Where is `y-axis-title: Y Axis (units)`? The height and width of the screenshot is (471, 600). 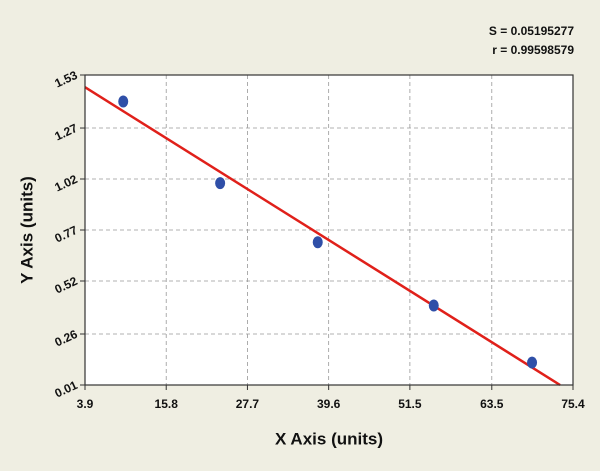 y-axis-title: Y Axis (units) is located at coordinates (26, 230).